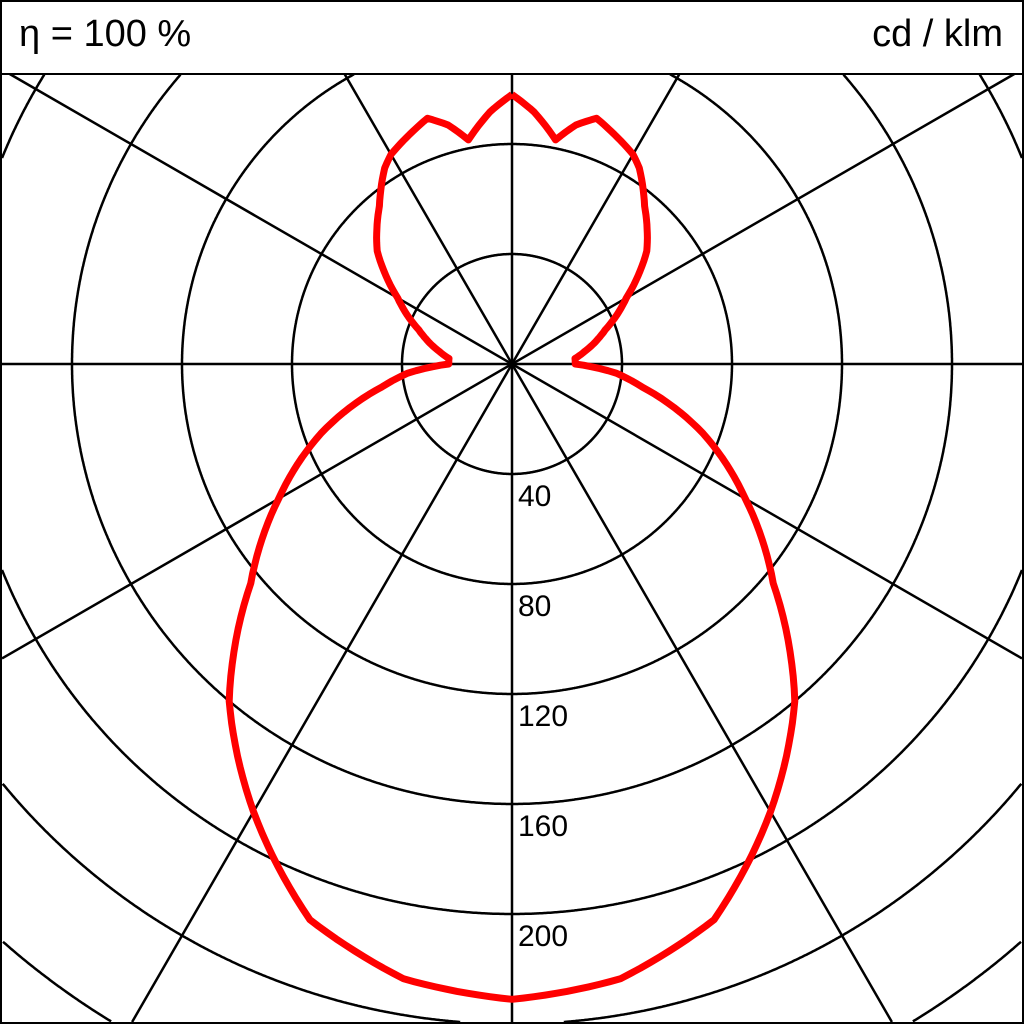 The image size is (1024, 1024). What do you see at coordinates (534, 606) in the screenshot?
I see `radial-tick-label: 80` at bounding box center [534, 606].